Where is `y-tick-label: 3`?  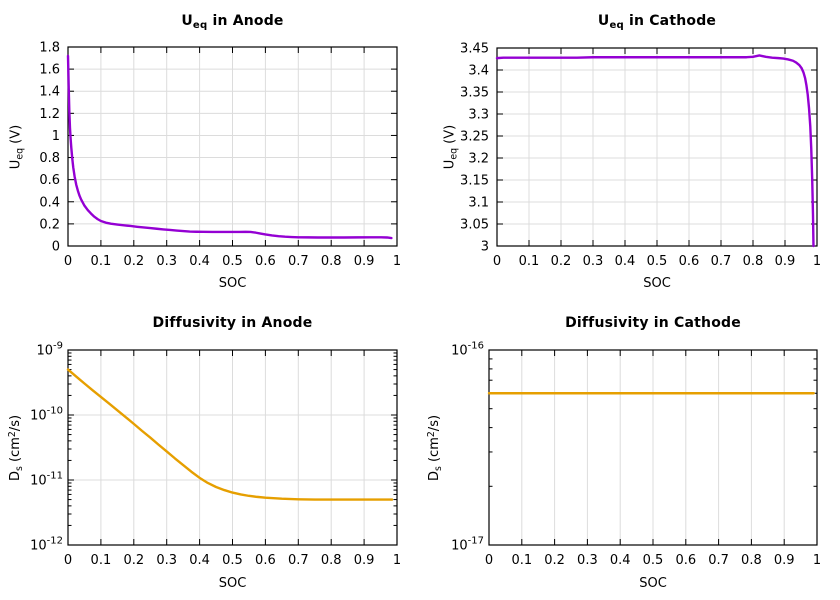 y-tick-label: 3 is located at coordinates (485, 247).